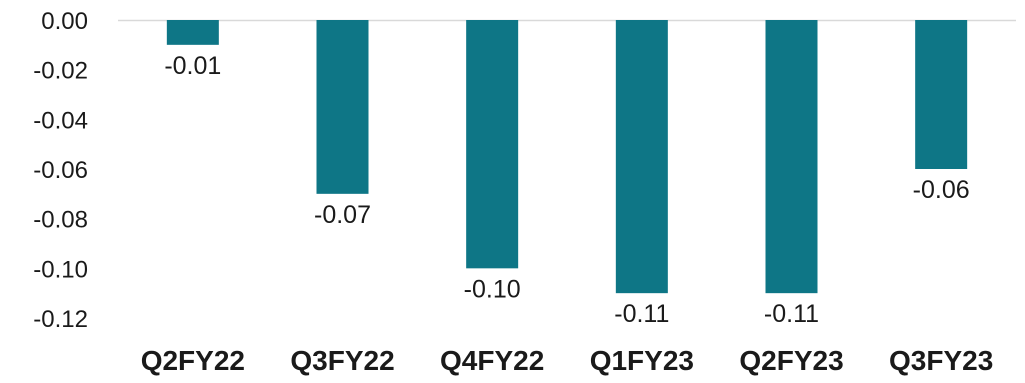  Describe the element at coordinates (567, 360) in the screenshot. I see `x-axis-category-labels: Q2FY22 Q3FY22 Q4FY22 Q1FY23 Q2FY23 Q3FY23` at that location.